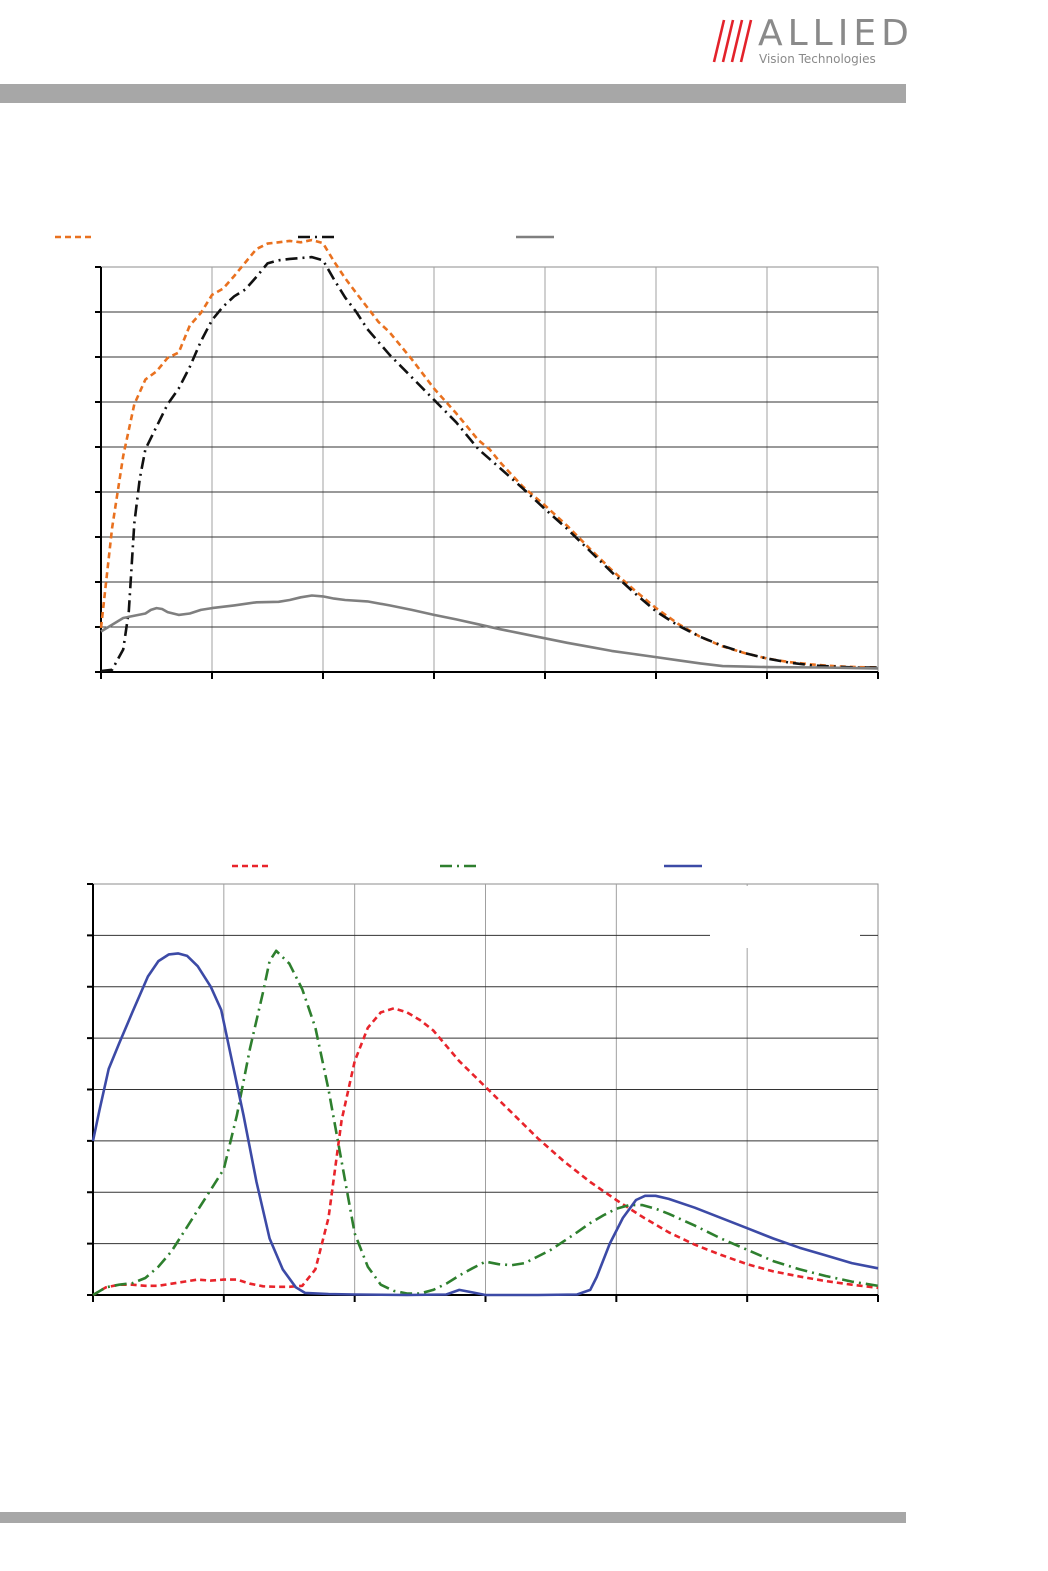 This screenshot has height=1571, width=1048. What do you see at coordinates (453, 93) in the screenshot?
I see `header-bar` at bounding box center [453, 93].